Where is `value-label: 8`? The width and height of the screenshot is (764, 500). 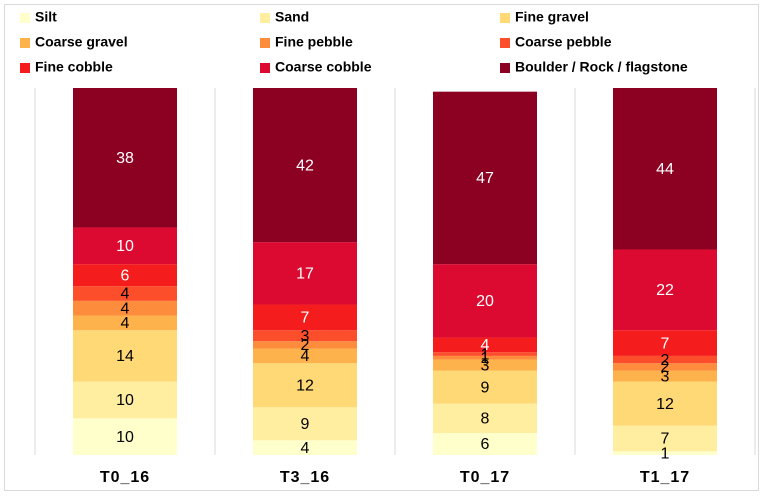
value-label: 8 is located at coordinates (485, 419).